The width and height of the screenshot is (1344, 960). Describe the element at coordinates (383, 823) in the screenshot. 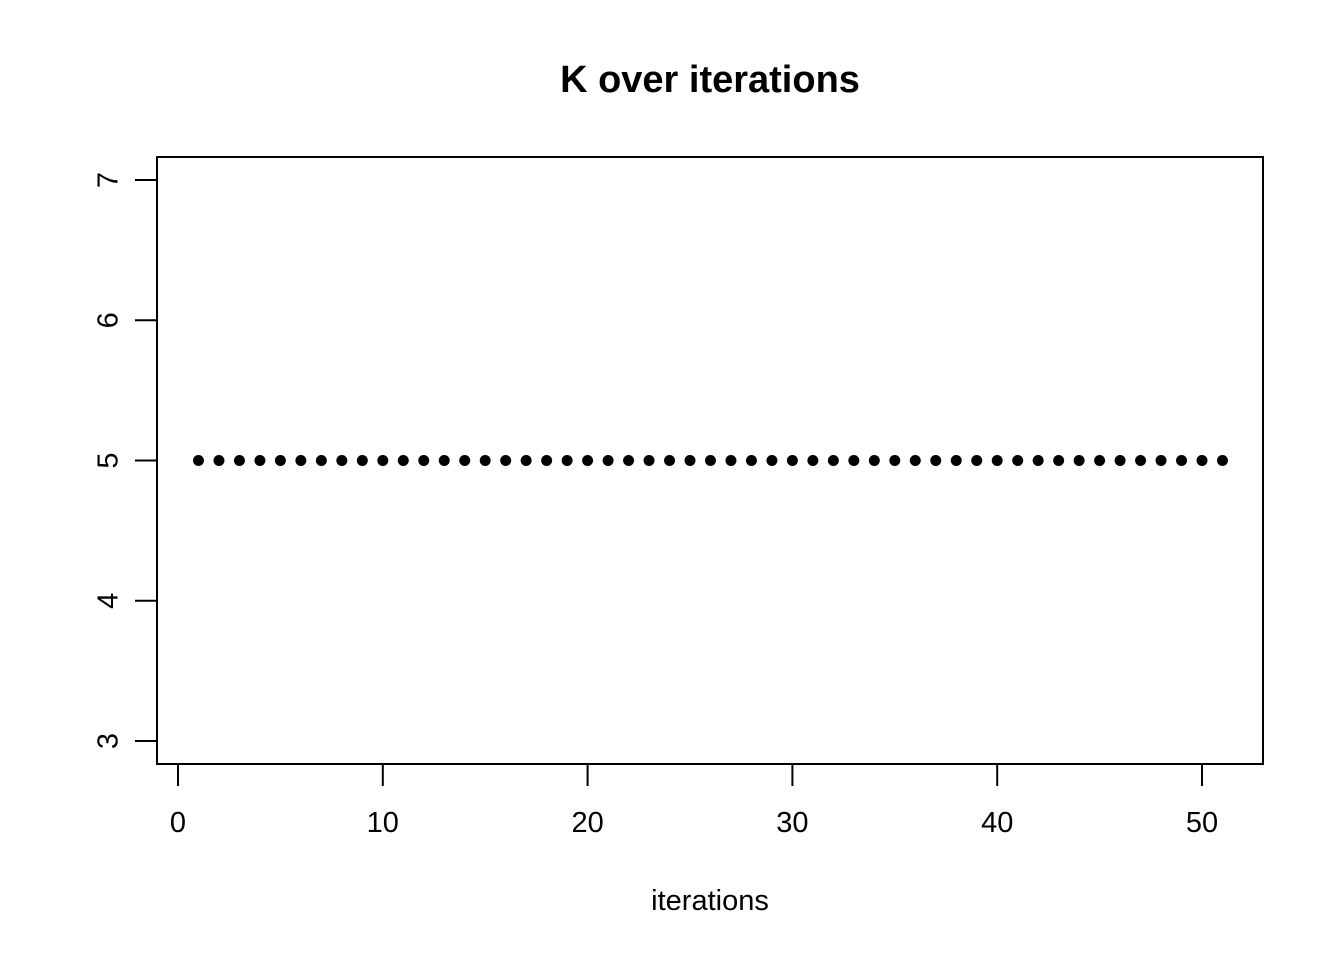

I see `x-tick-label: 10` at that location.